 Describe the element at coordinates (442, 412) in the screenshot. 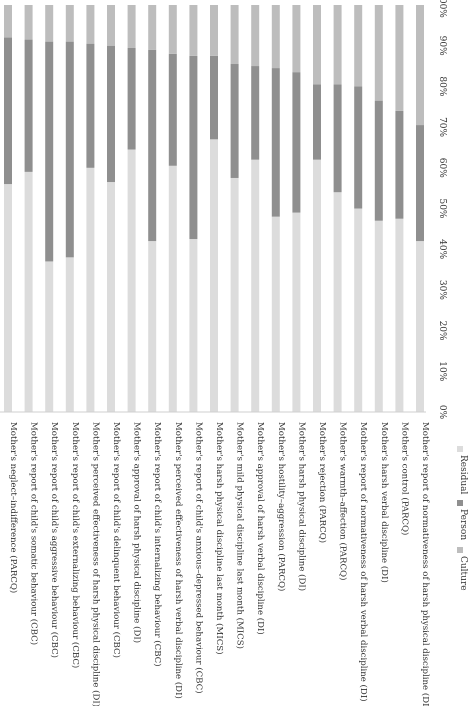

I see `y-tick-label: 0%` at that location.